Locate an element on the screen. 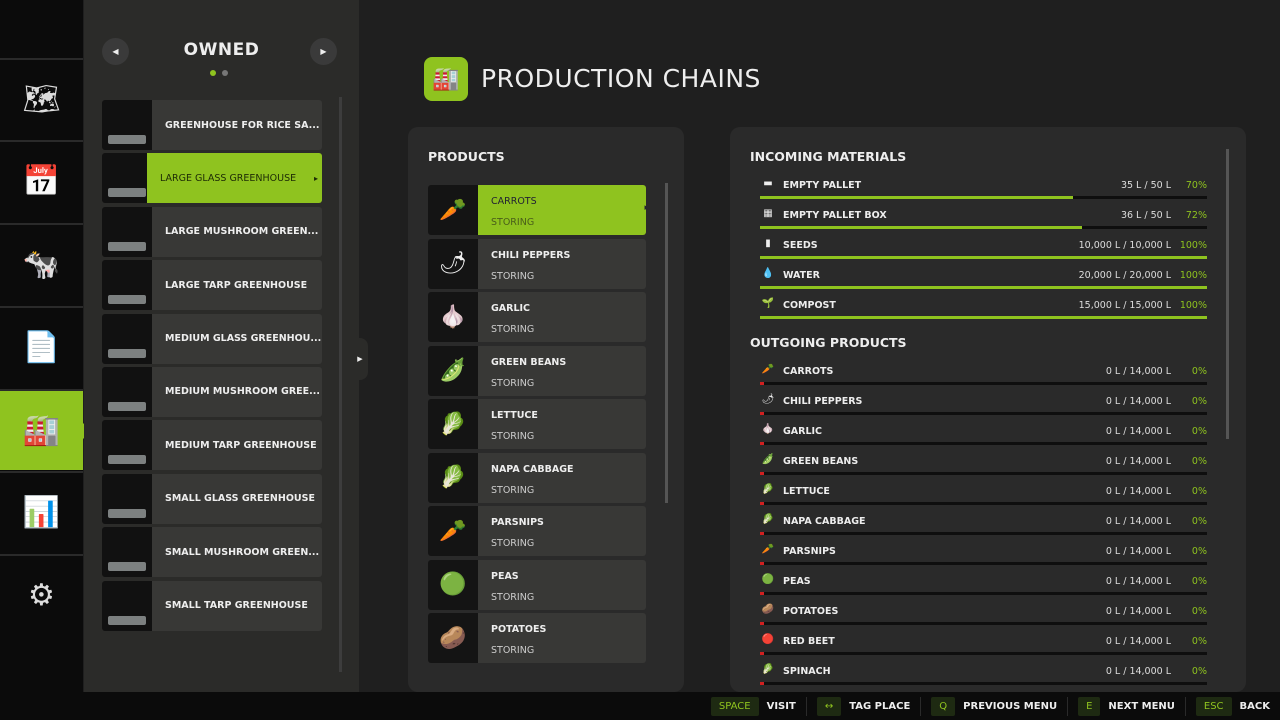 This screenshot has height=720, width=1280. material-percent: 100% is located at coordinates (1193, 275).